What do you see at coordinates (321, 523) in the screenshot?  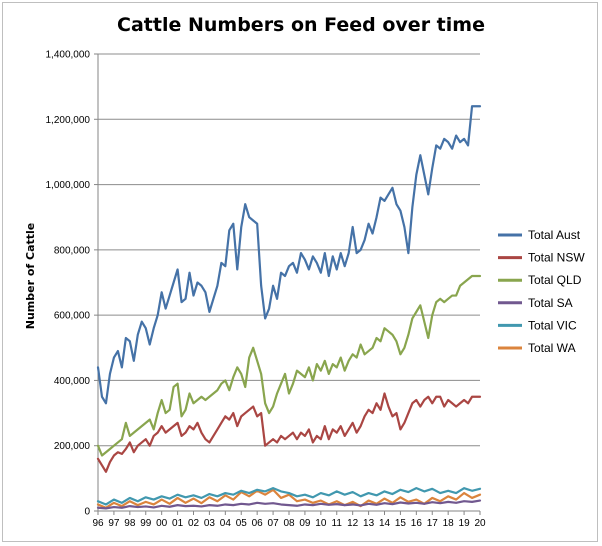 I see `x-tick-label: 10` at bounding box center [321, 523].